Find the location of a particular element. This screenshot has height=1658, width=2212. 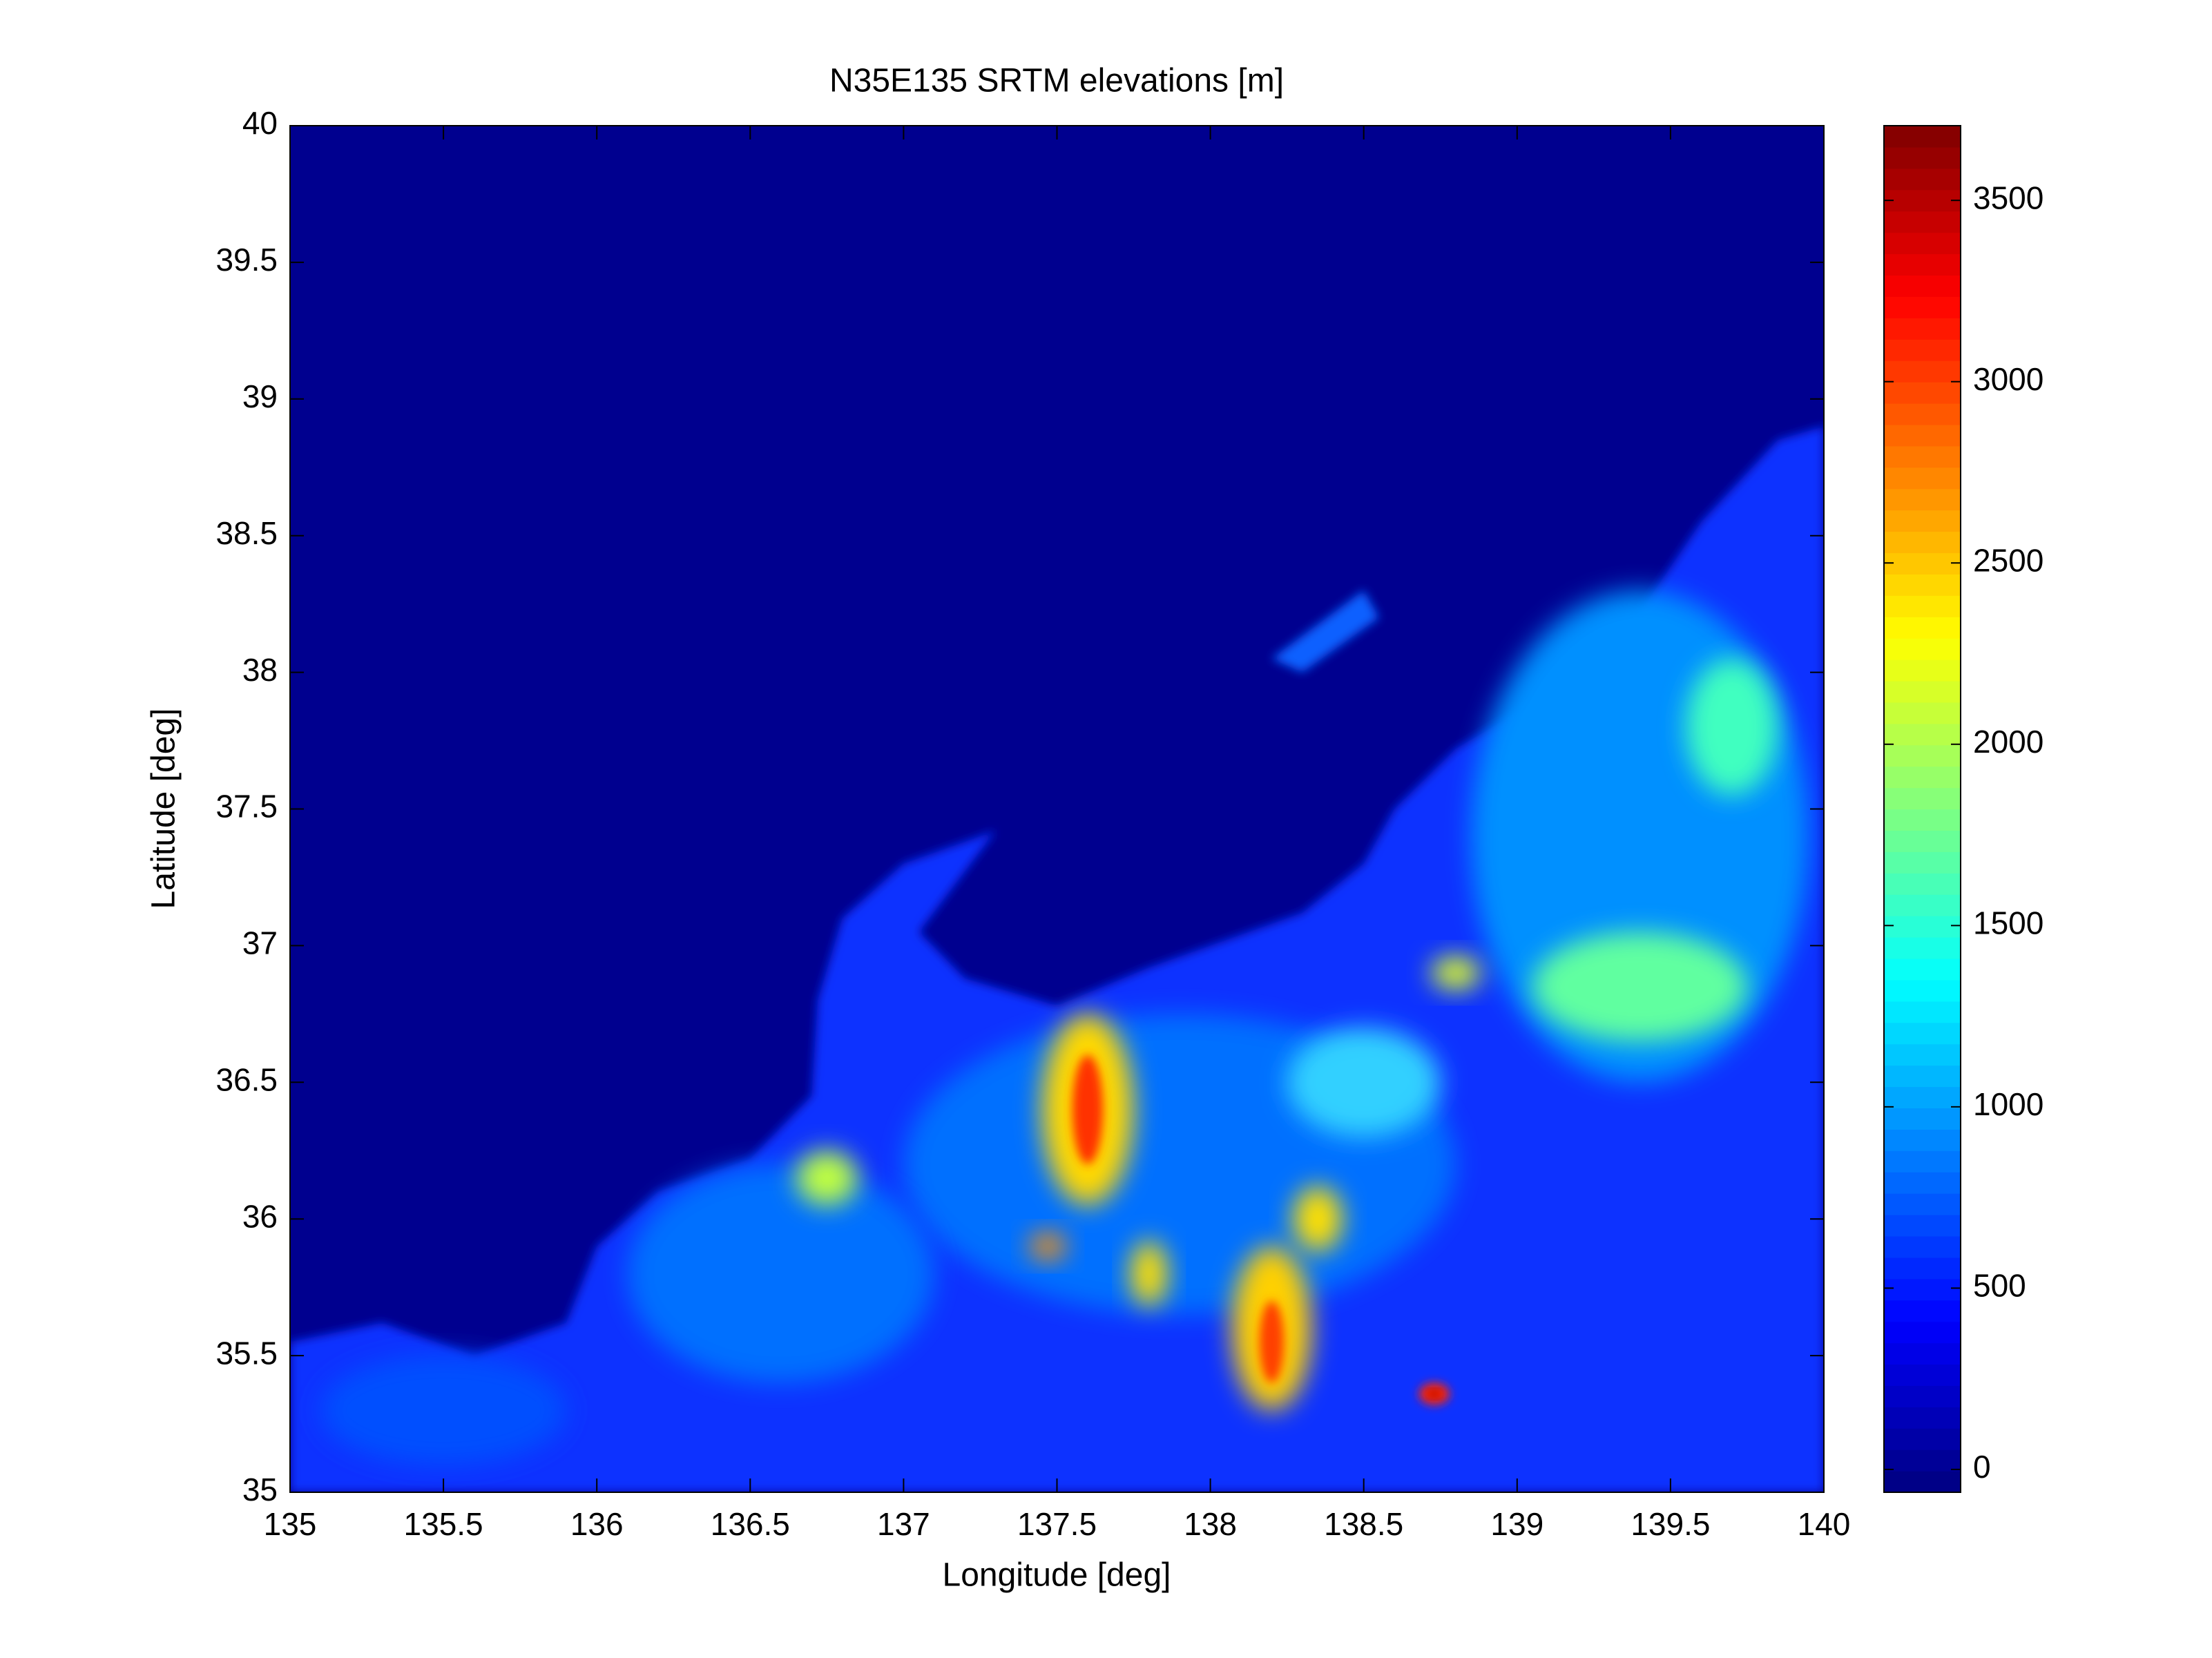

y-tick-label: 39 is located at coordinates (260, 396).